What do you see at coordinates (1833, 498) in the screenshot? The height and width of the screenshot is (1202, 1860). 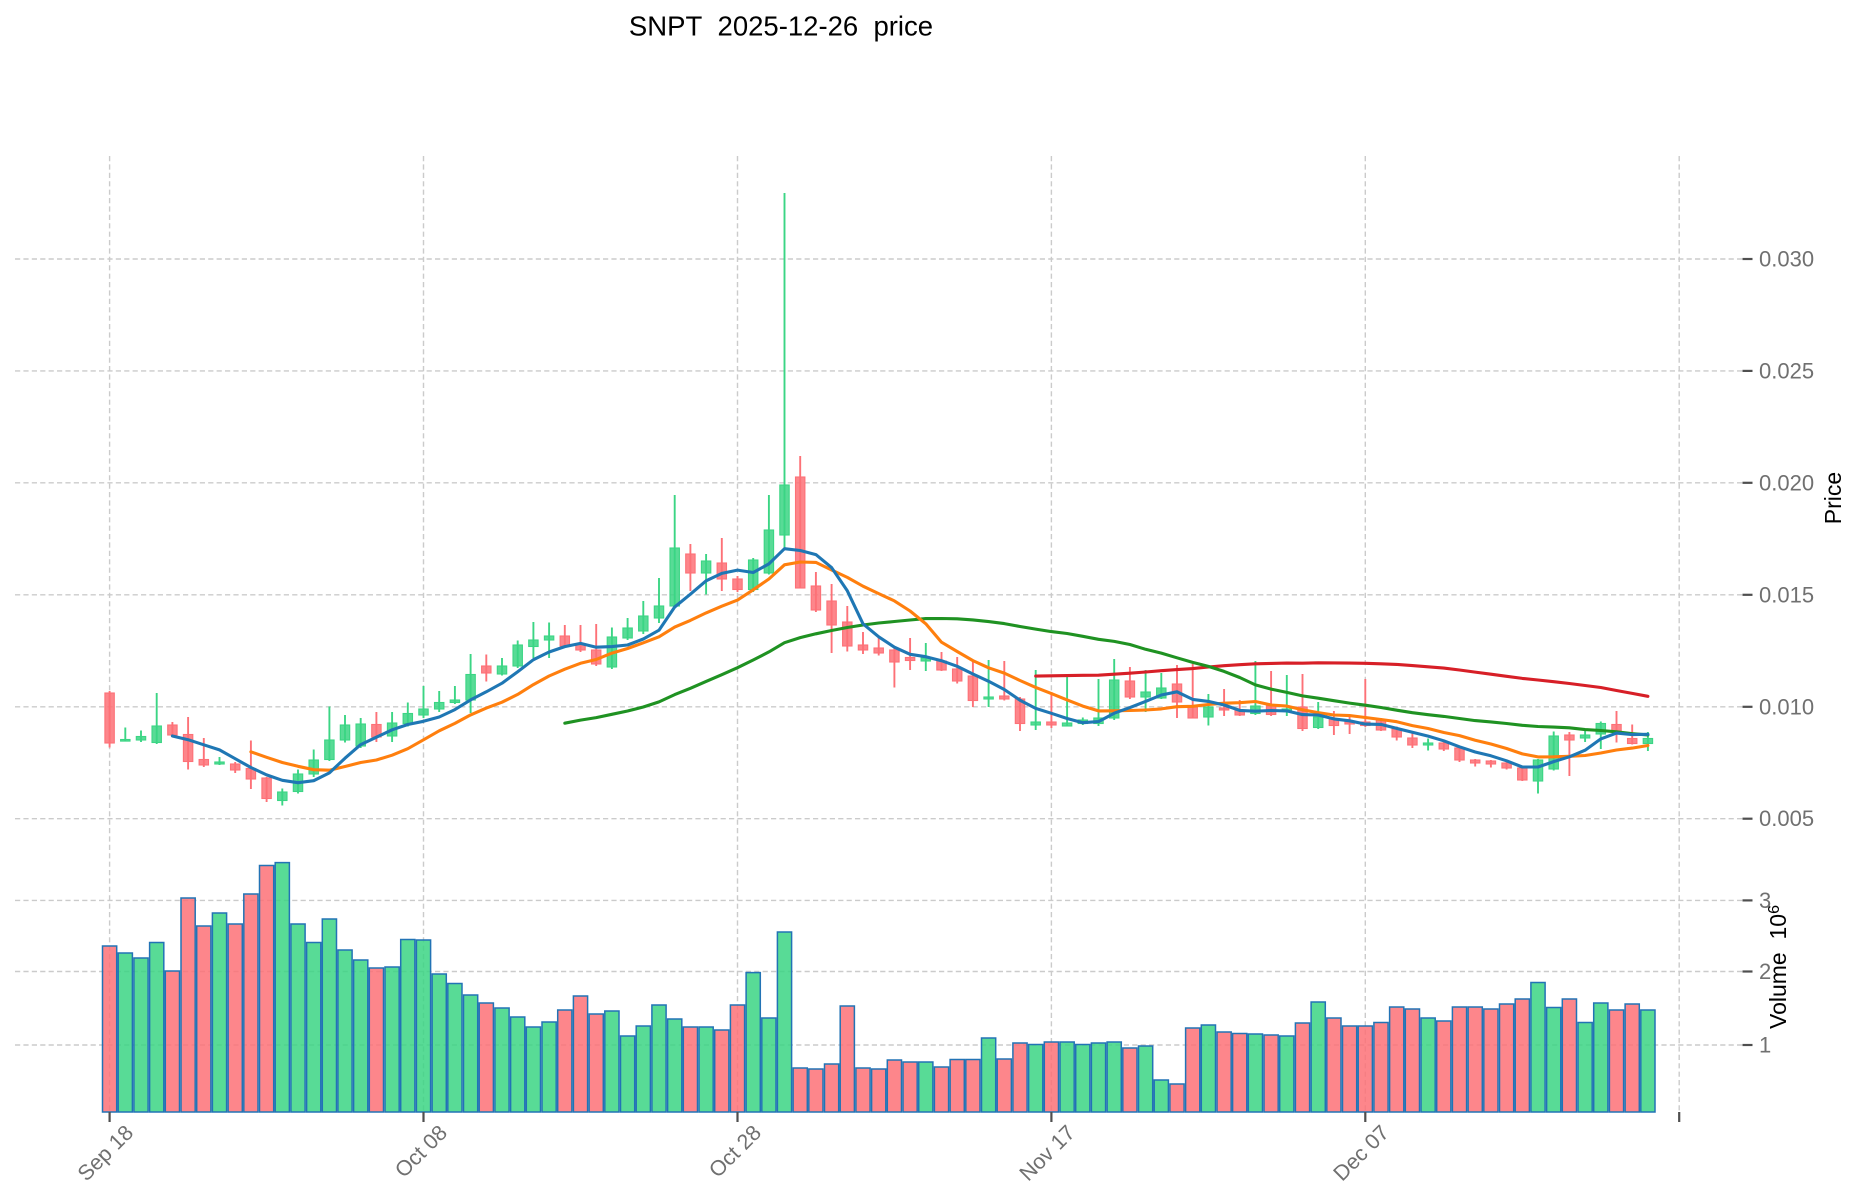 I see `svg-text: Price` at bounding box center [1833, 498].